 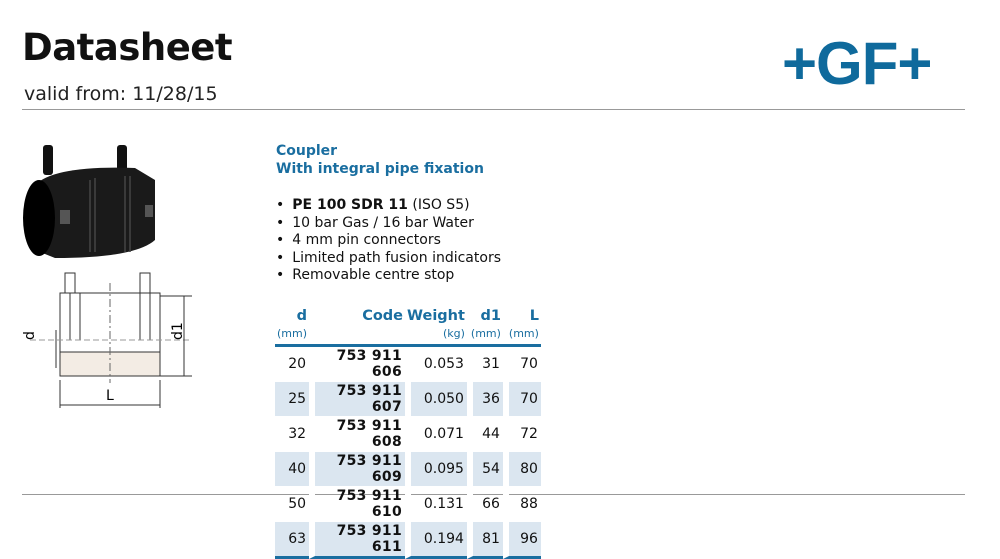 I want to click on feature-text: 4 mm pin connectors, so click(x=366, y=240).